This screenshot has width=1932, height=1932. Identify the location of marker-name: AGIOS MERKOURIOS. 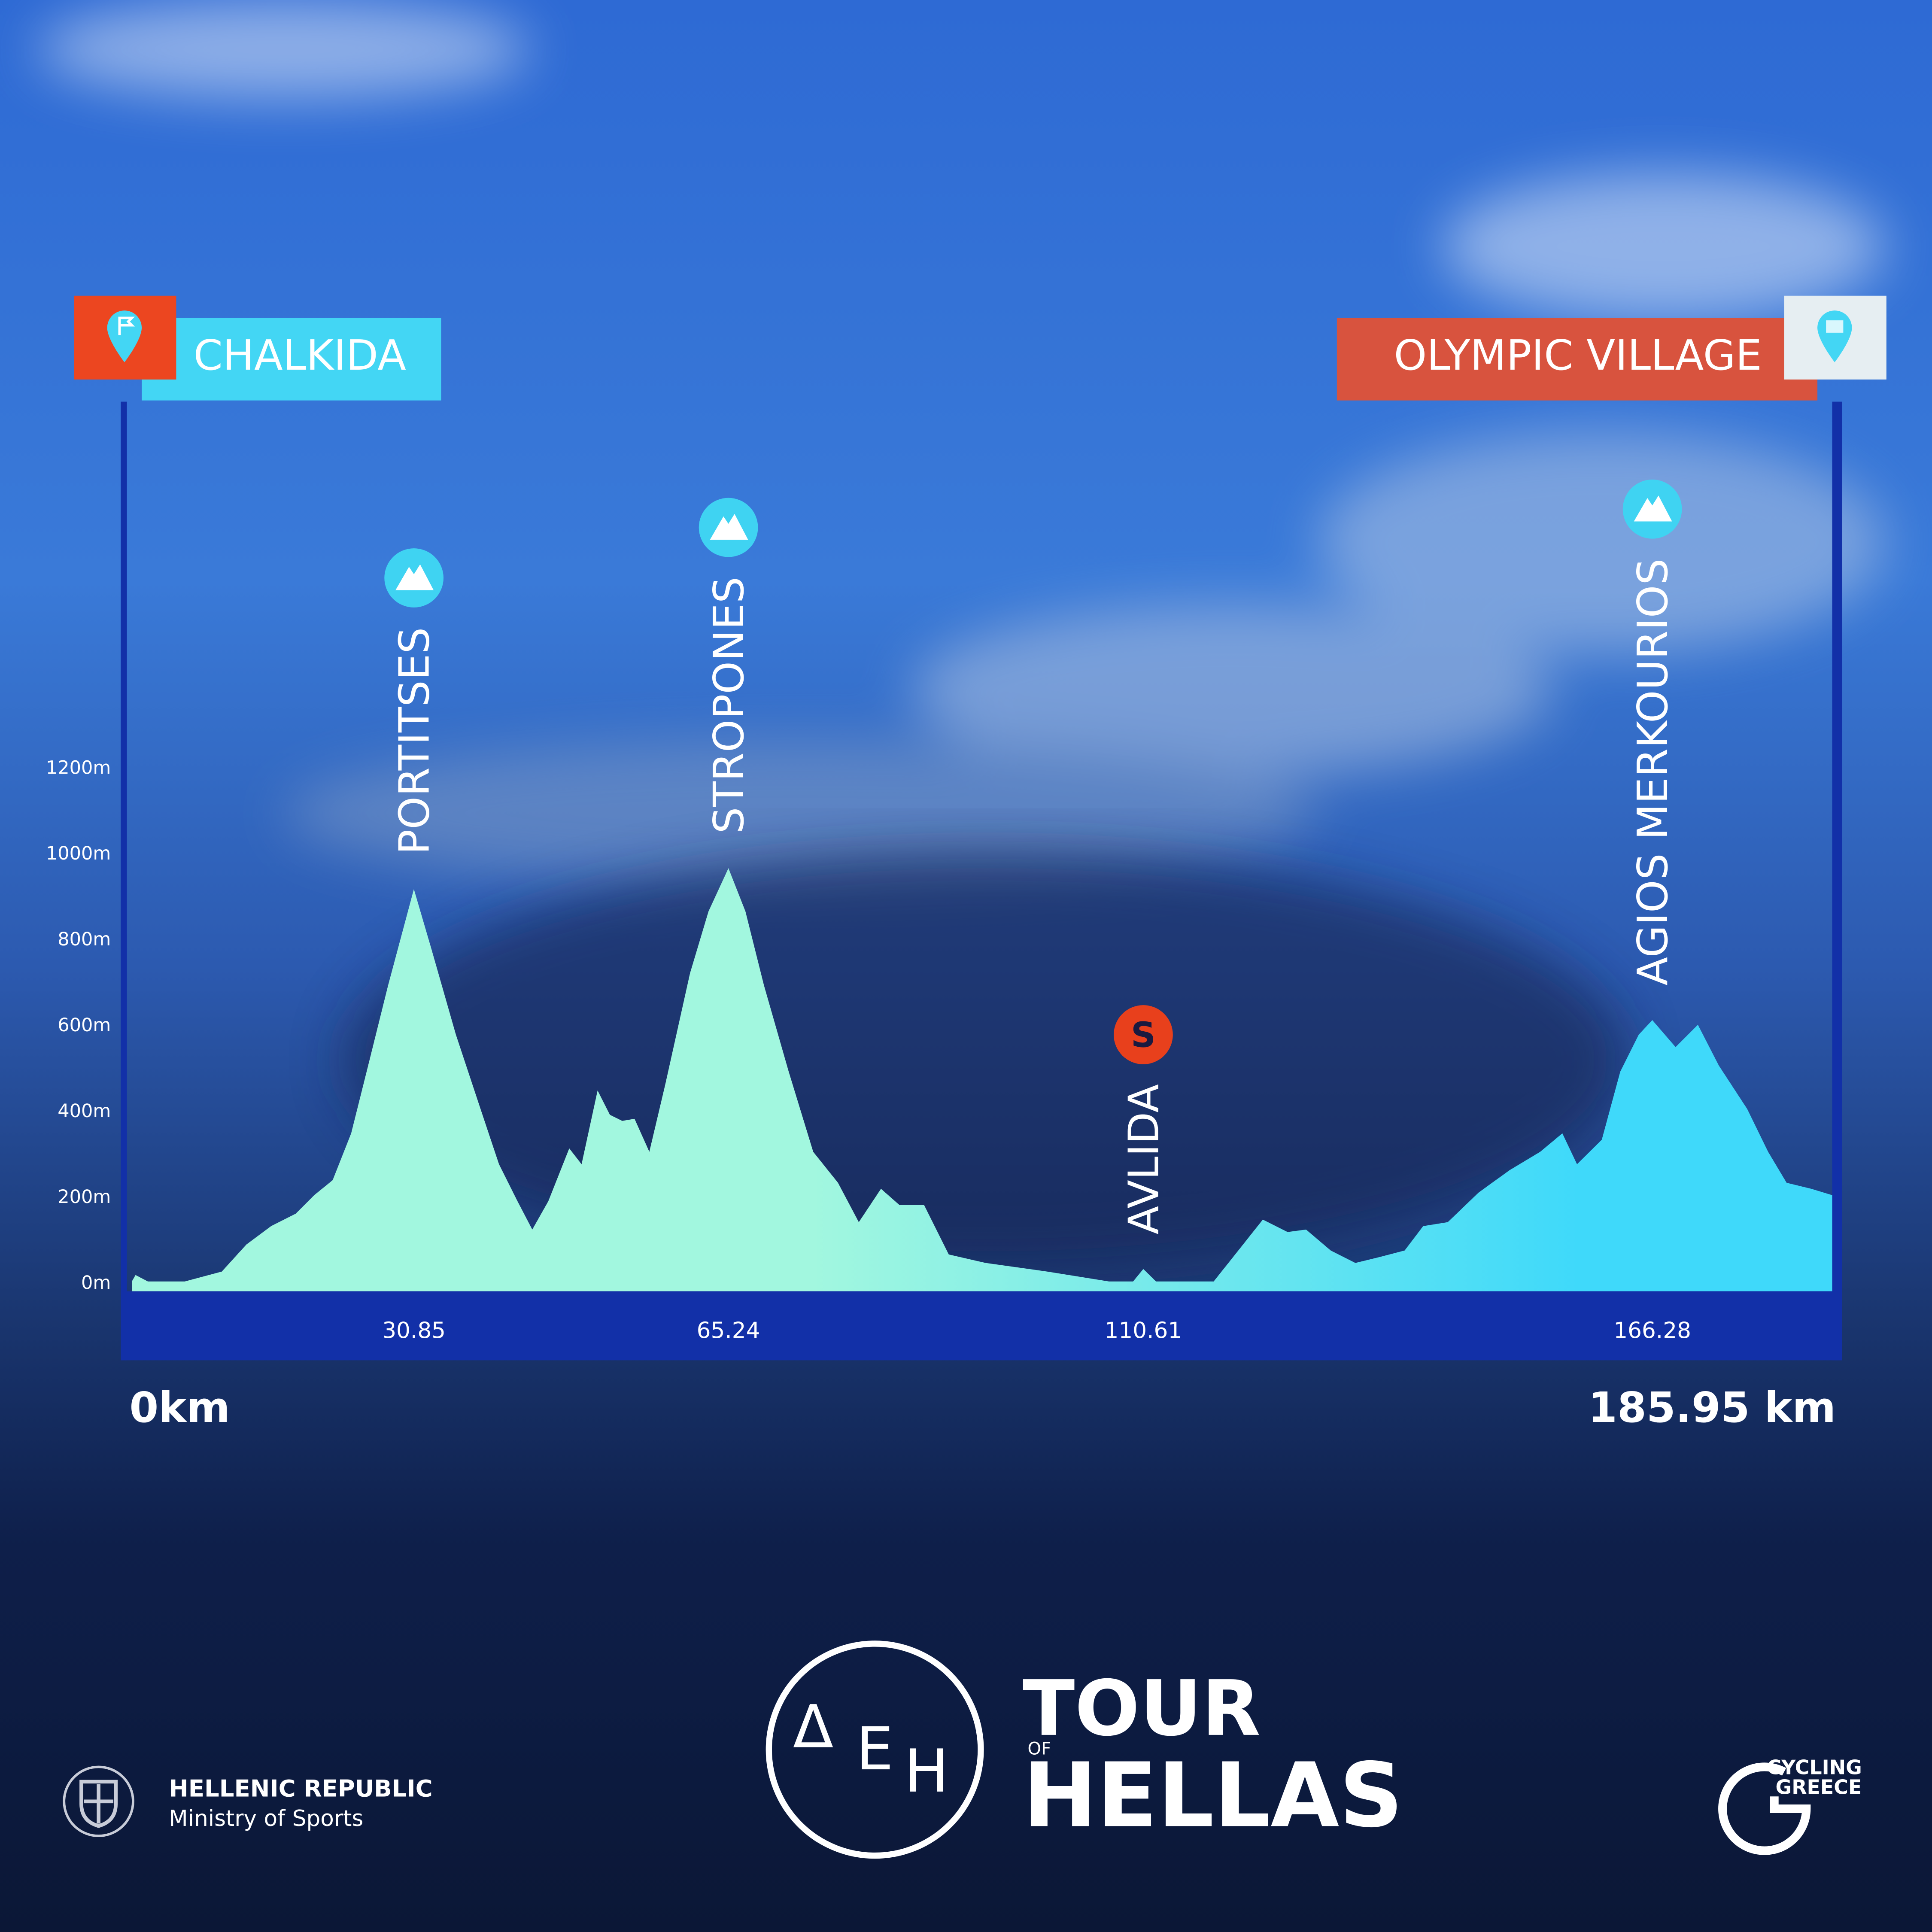
(1653, 772).